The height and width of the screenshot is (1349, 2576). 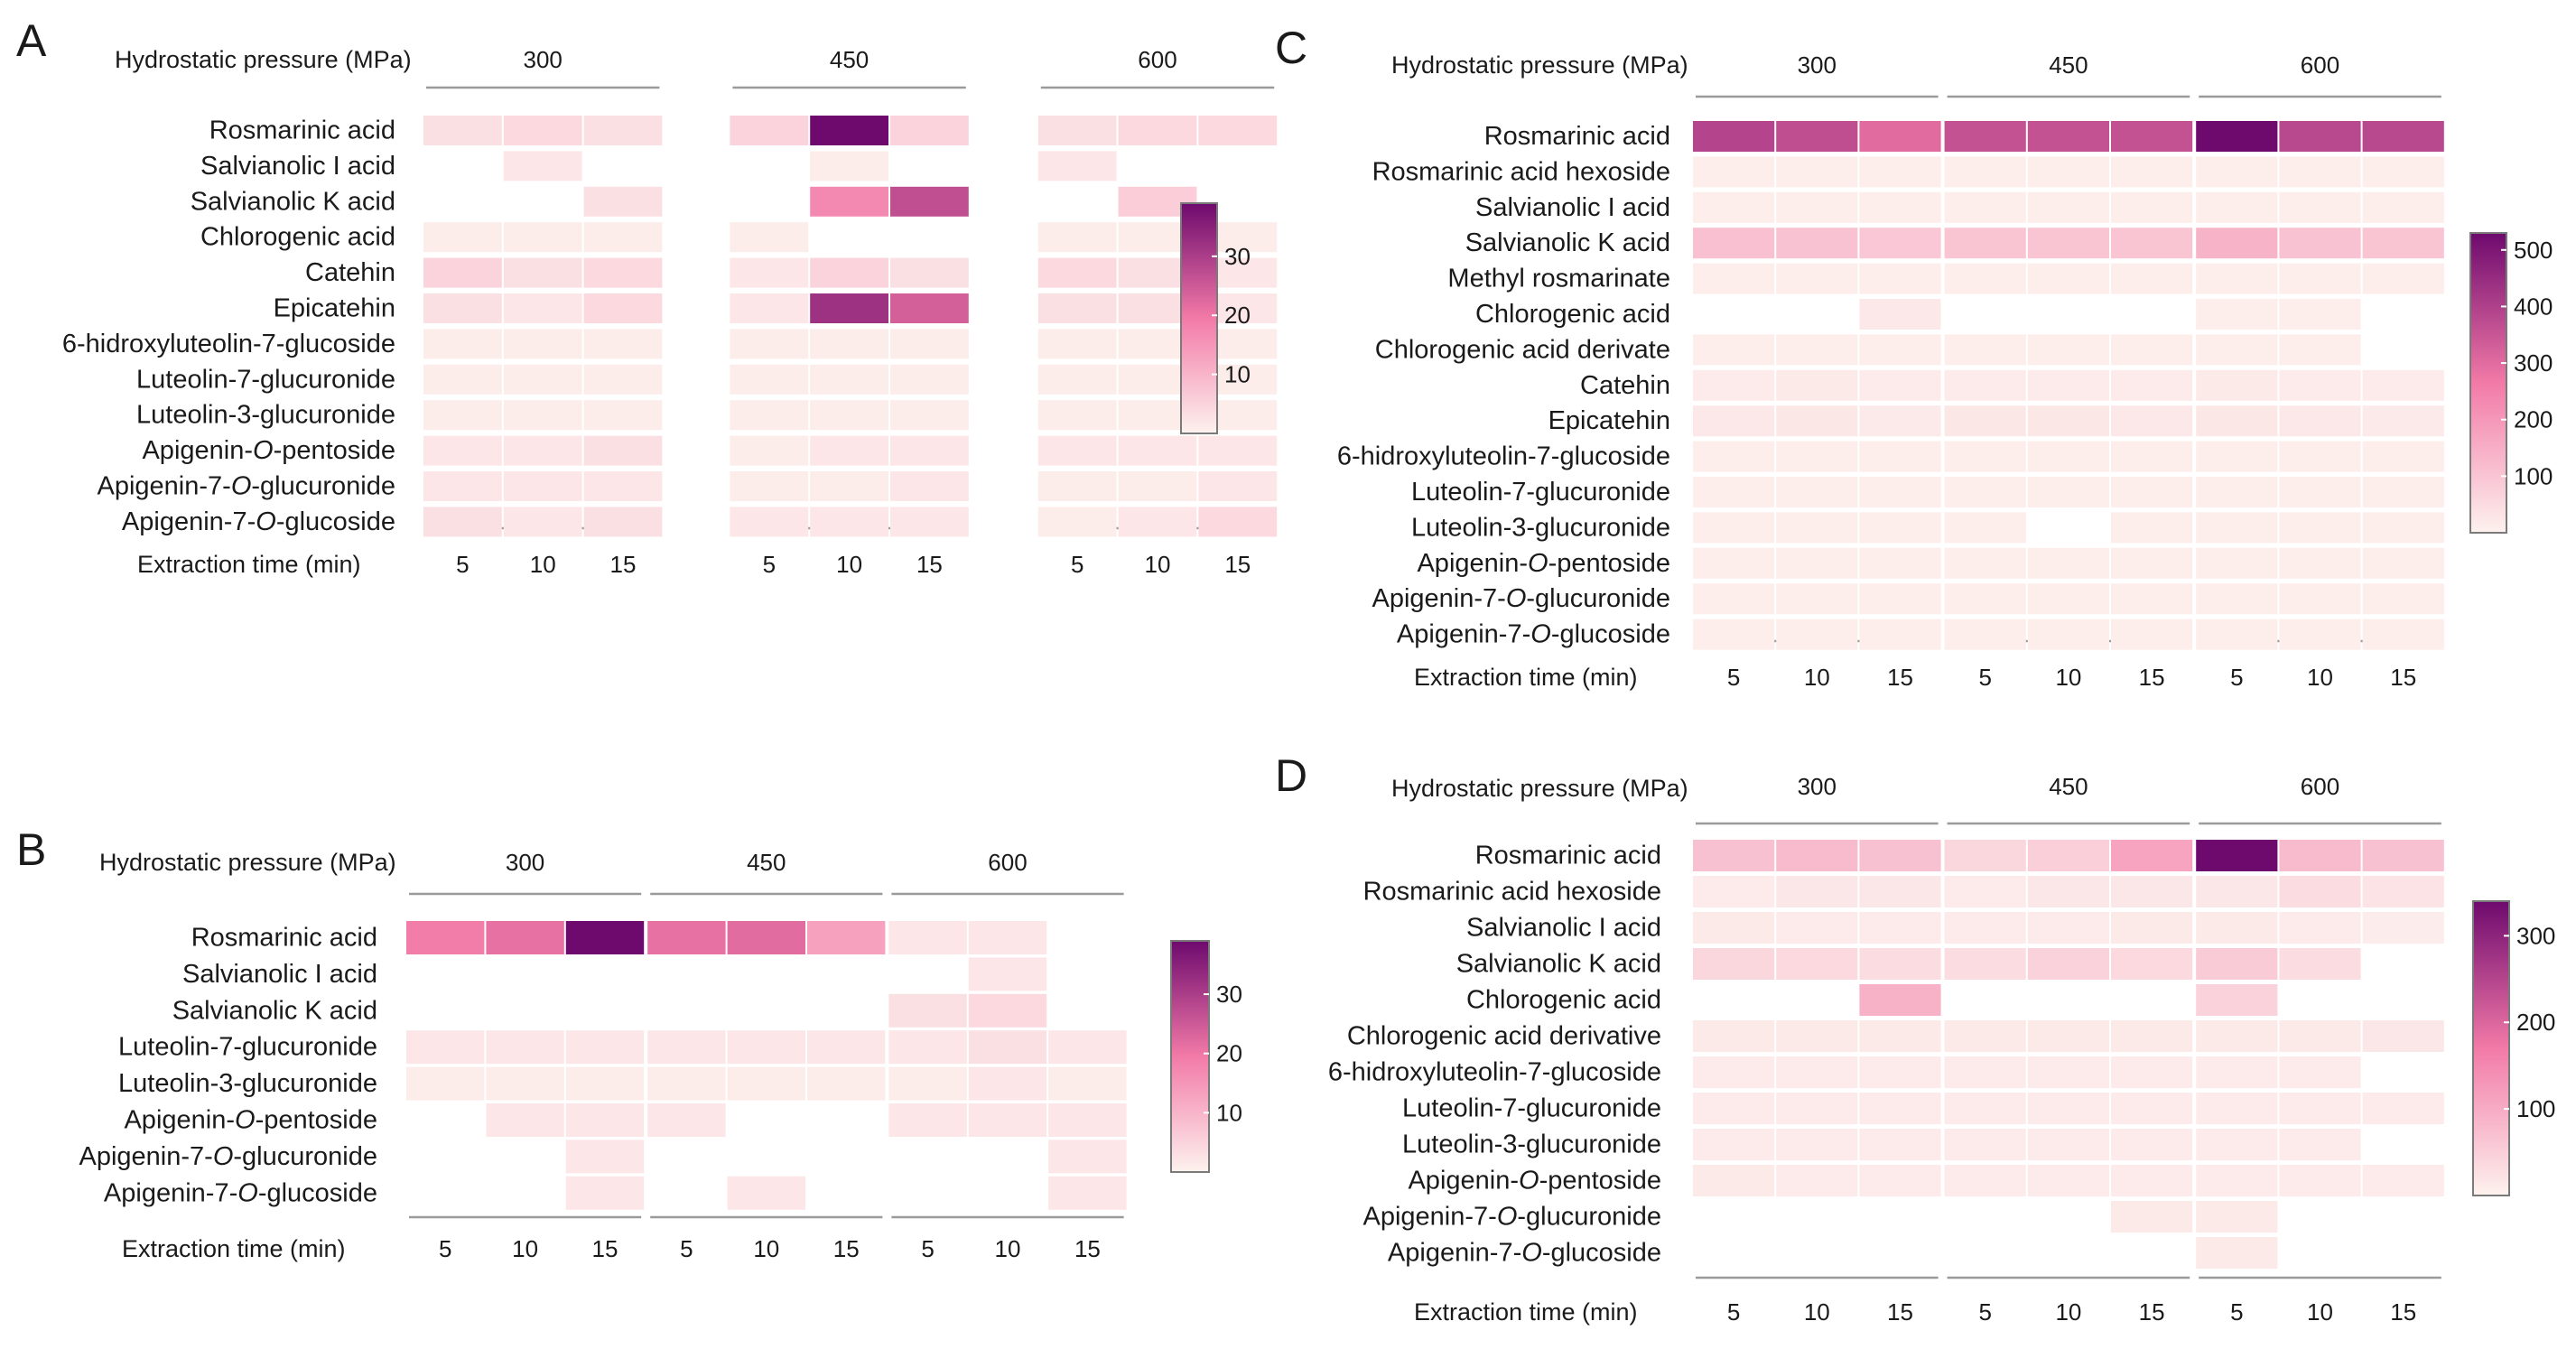 I want to click on compound-label: Salvianolic I acid, so click(x=1572, y=207).